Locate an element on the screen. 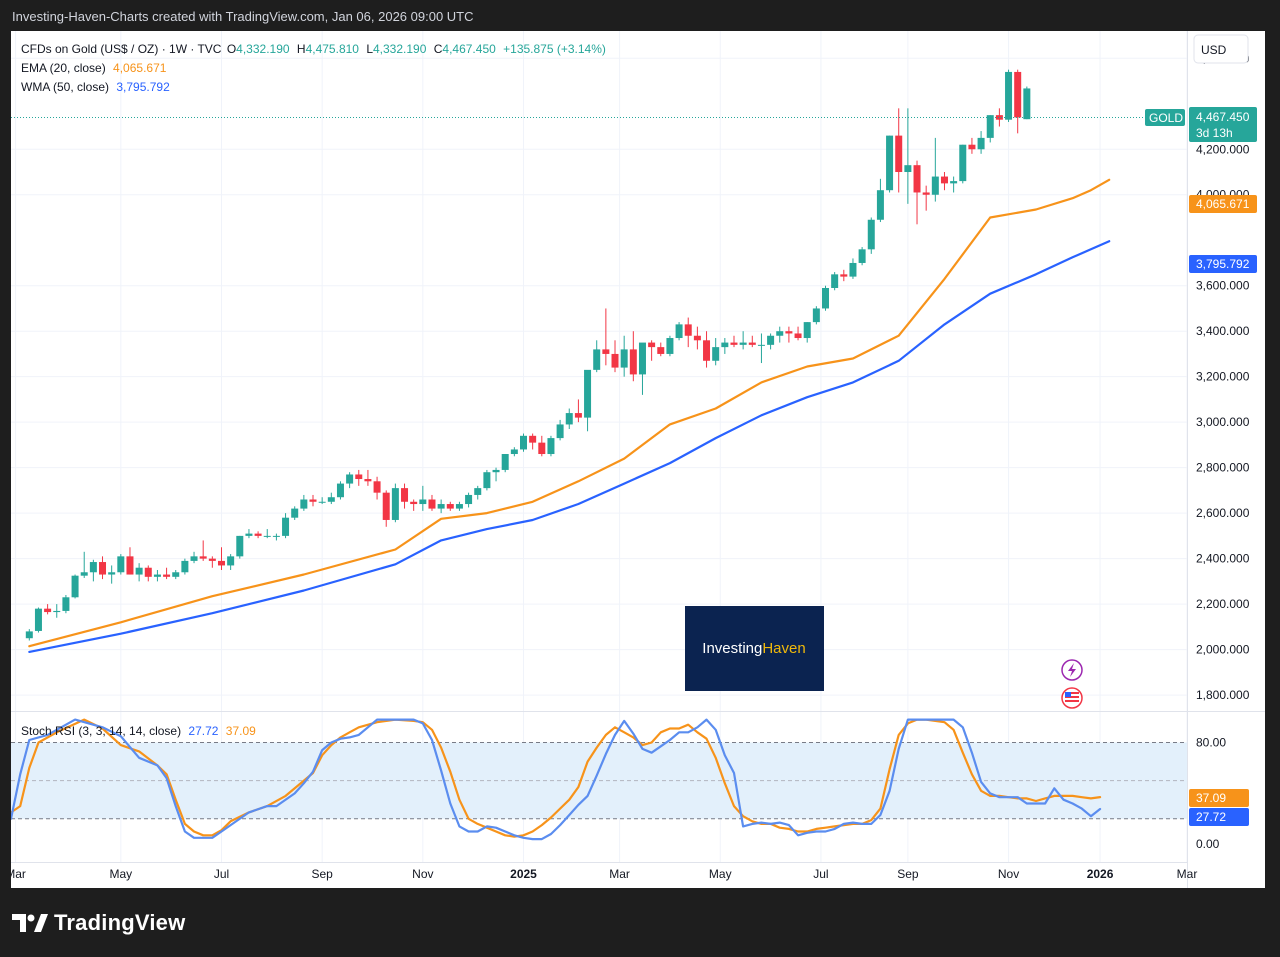  price-tick-label: 1,800.000 is located at coordinates (1223, 695).